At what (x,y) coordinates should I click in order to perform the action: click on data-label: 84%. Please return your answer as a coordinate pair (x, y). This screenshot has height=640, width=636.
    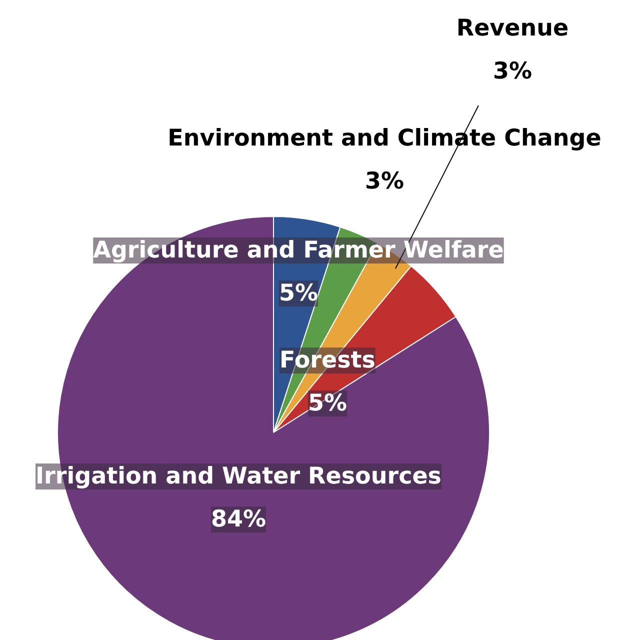
    Looking at the image, I should click on (238, 519).